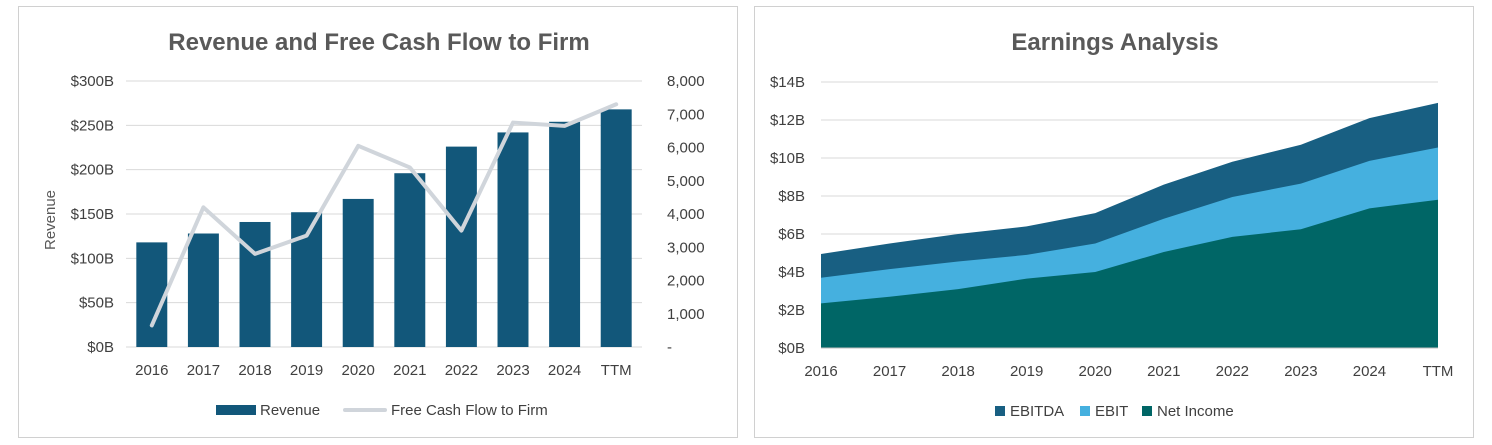  Describe the element at coordinates (1037, 411) in the screenshot. I see `legend-label-ebitda: EBITDA` at that location.